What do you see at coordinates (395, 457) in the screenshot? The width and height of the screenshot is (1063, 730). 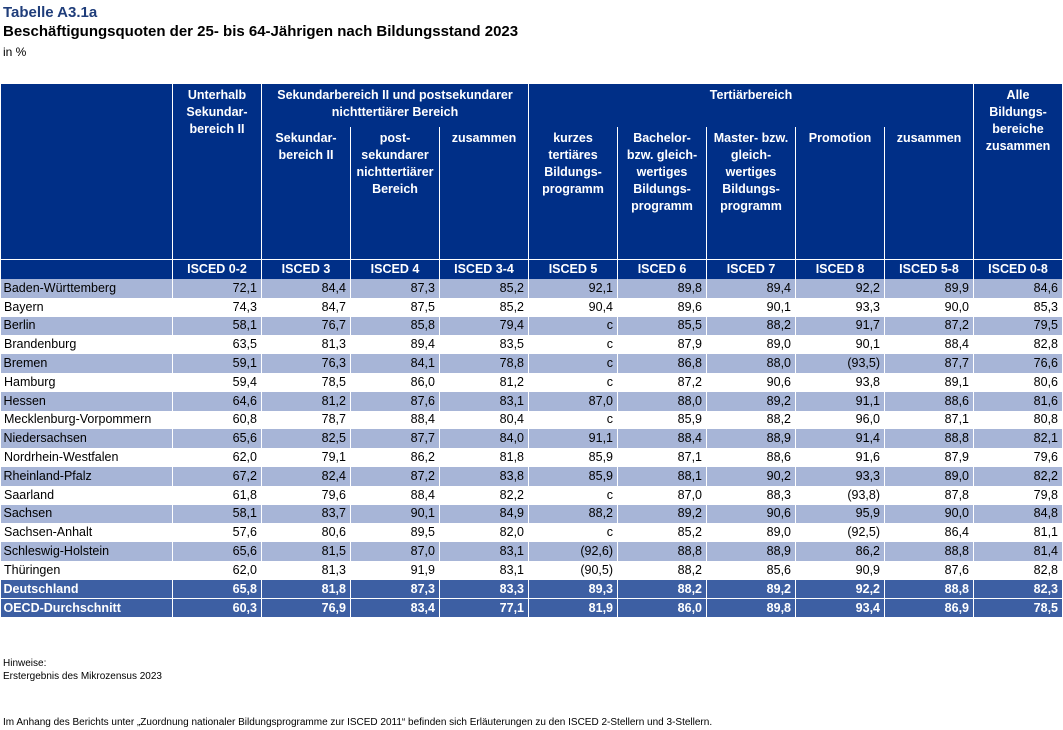 I see `value-cell: 86,2` at bounding box center [395, 457].